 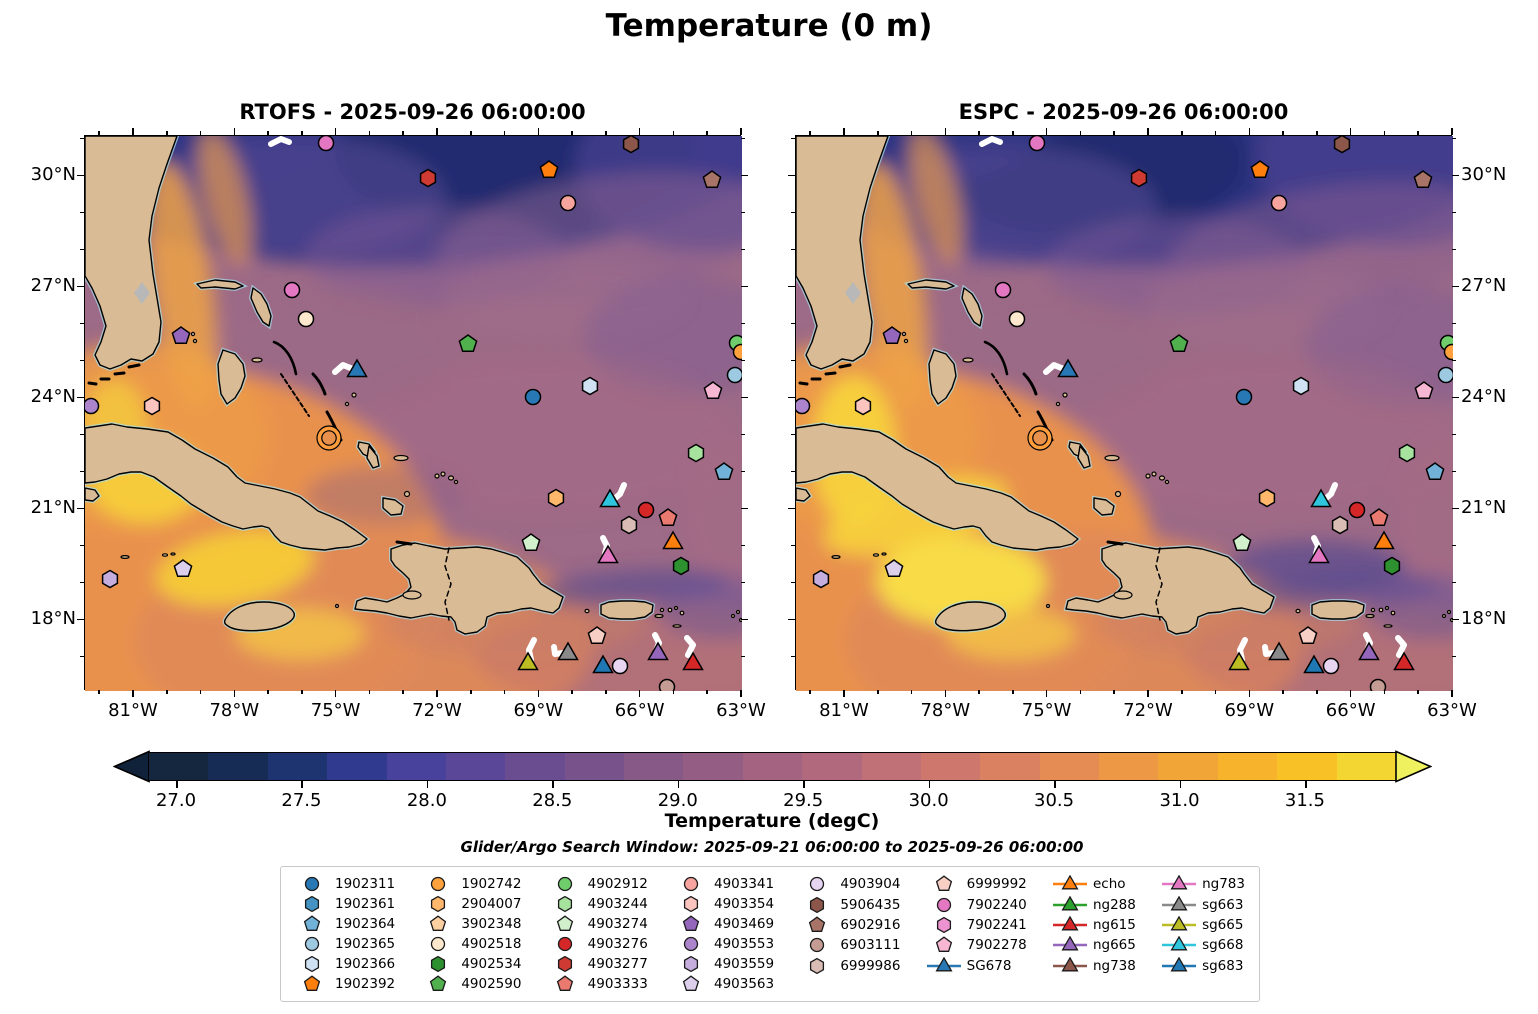 What do you see at coordinates (1223, 945) in the screenshot?
I see `legend-entry-label: sg668` at bounding box center [1223, 945].